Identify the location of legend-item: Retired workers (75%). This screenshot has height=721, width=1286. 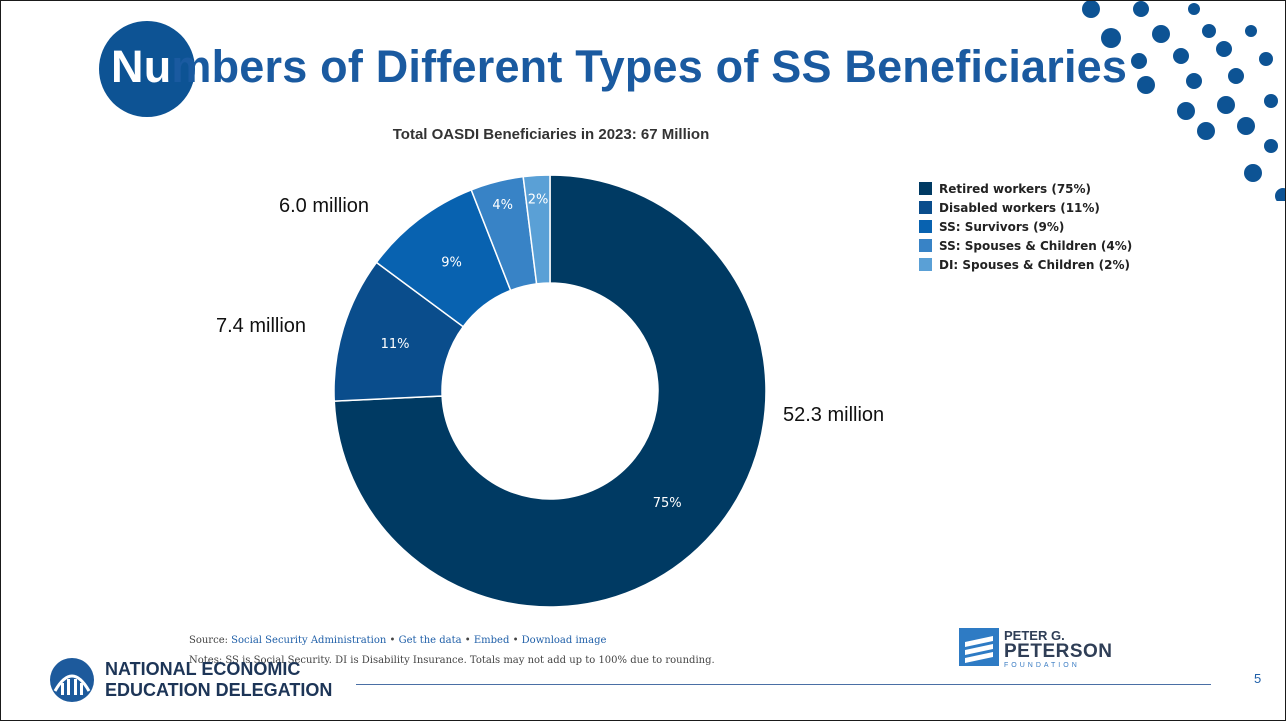
(1025, 188).